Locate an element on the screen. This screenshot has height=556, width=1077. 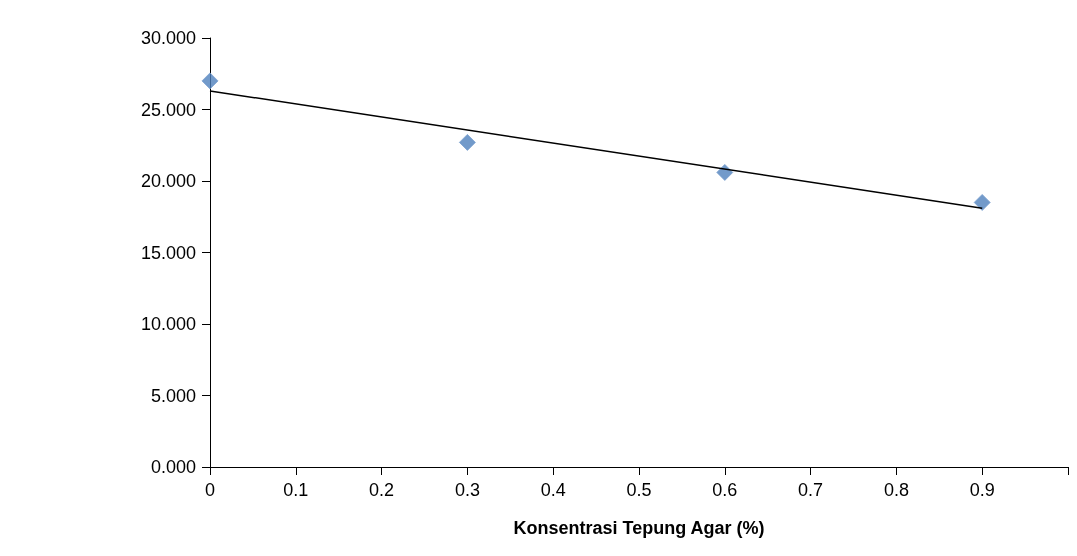
y-tick-label: 0.000 is located at coordinates (173, 467).